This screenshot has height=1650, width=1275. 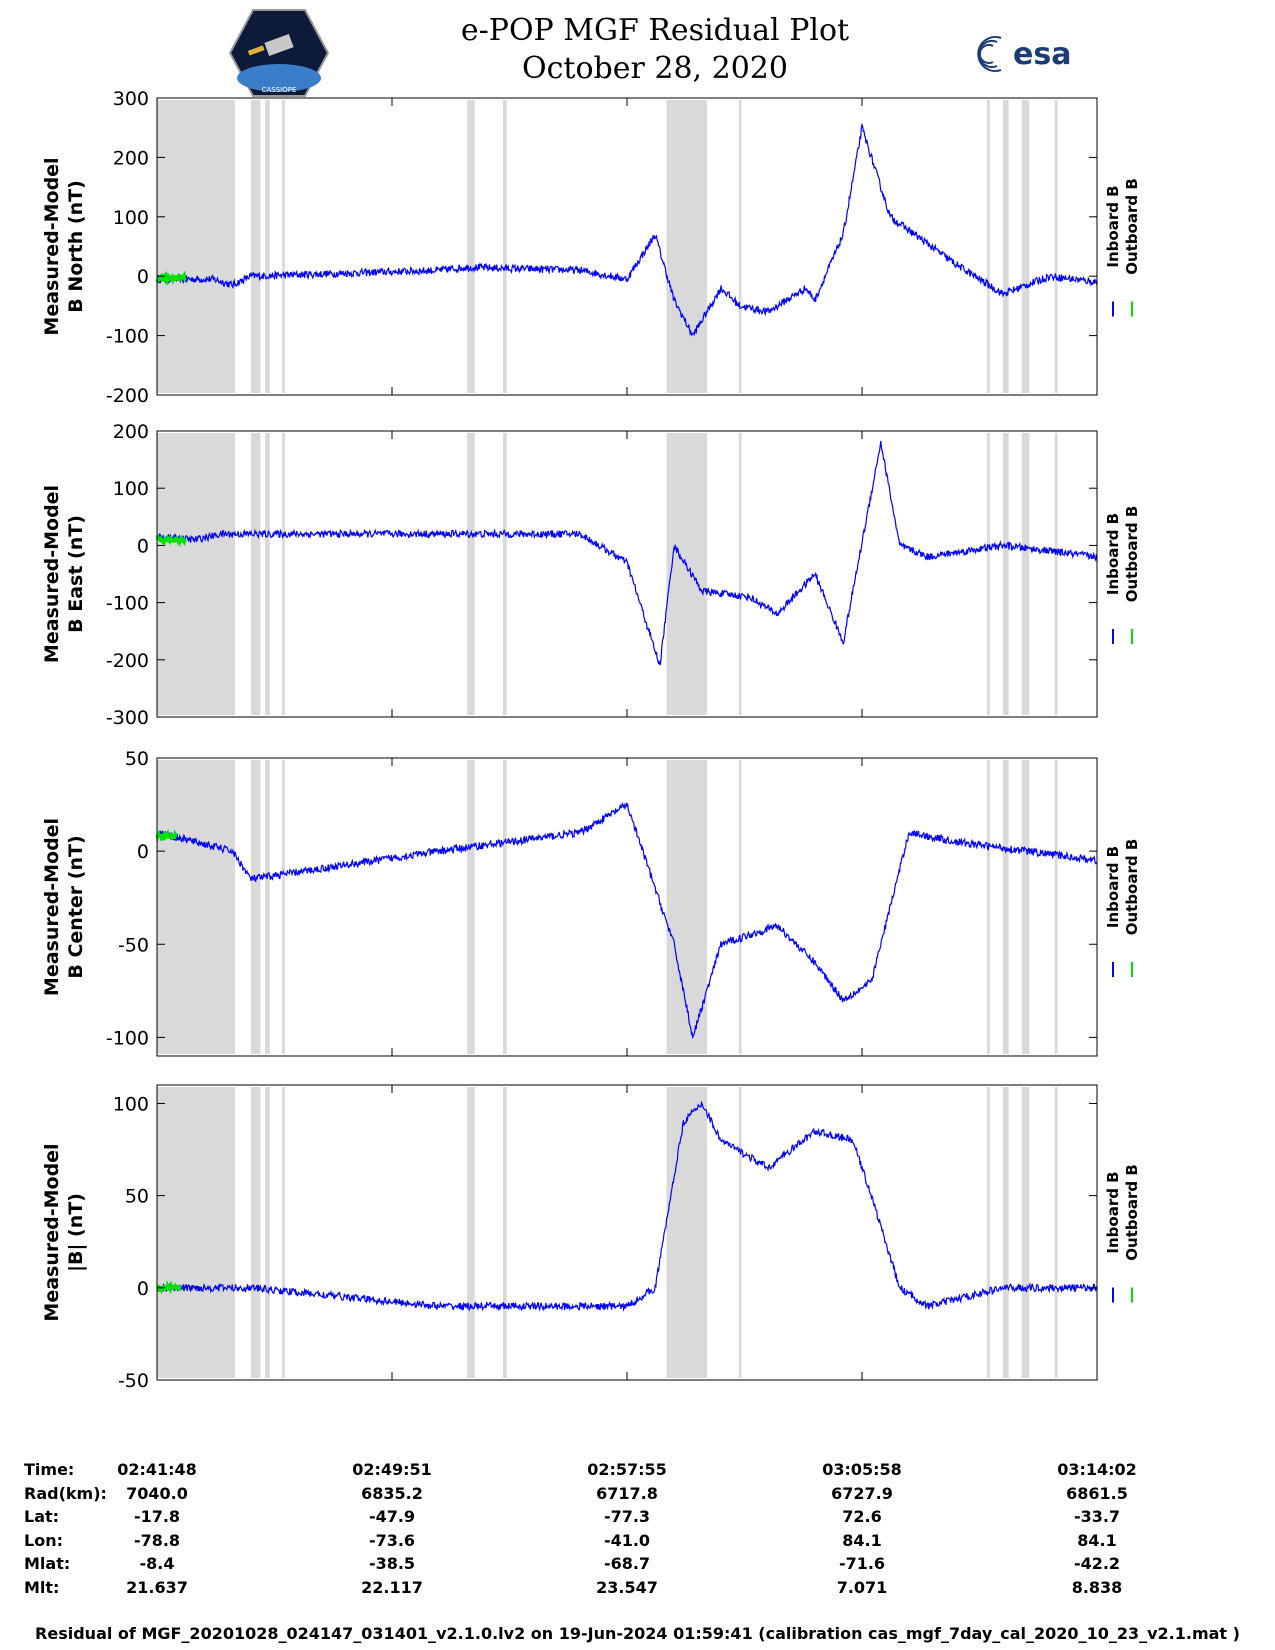 I want to click on esa-logo-icon: esa, so click(x=1024, y=54).